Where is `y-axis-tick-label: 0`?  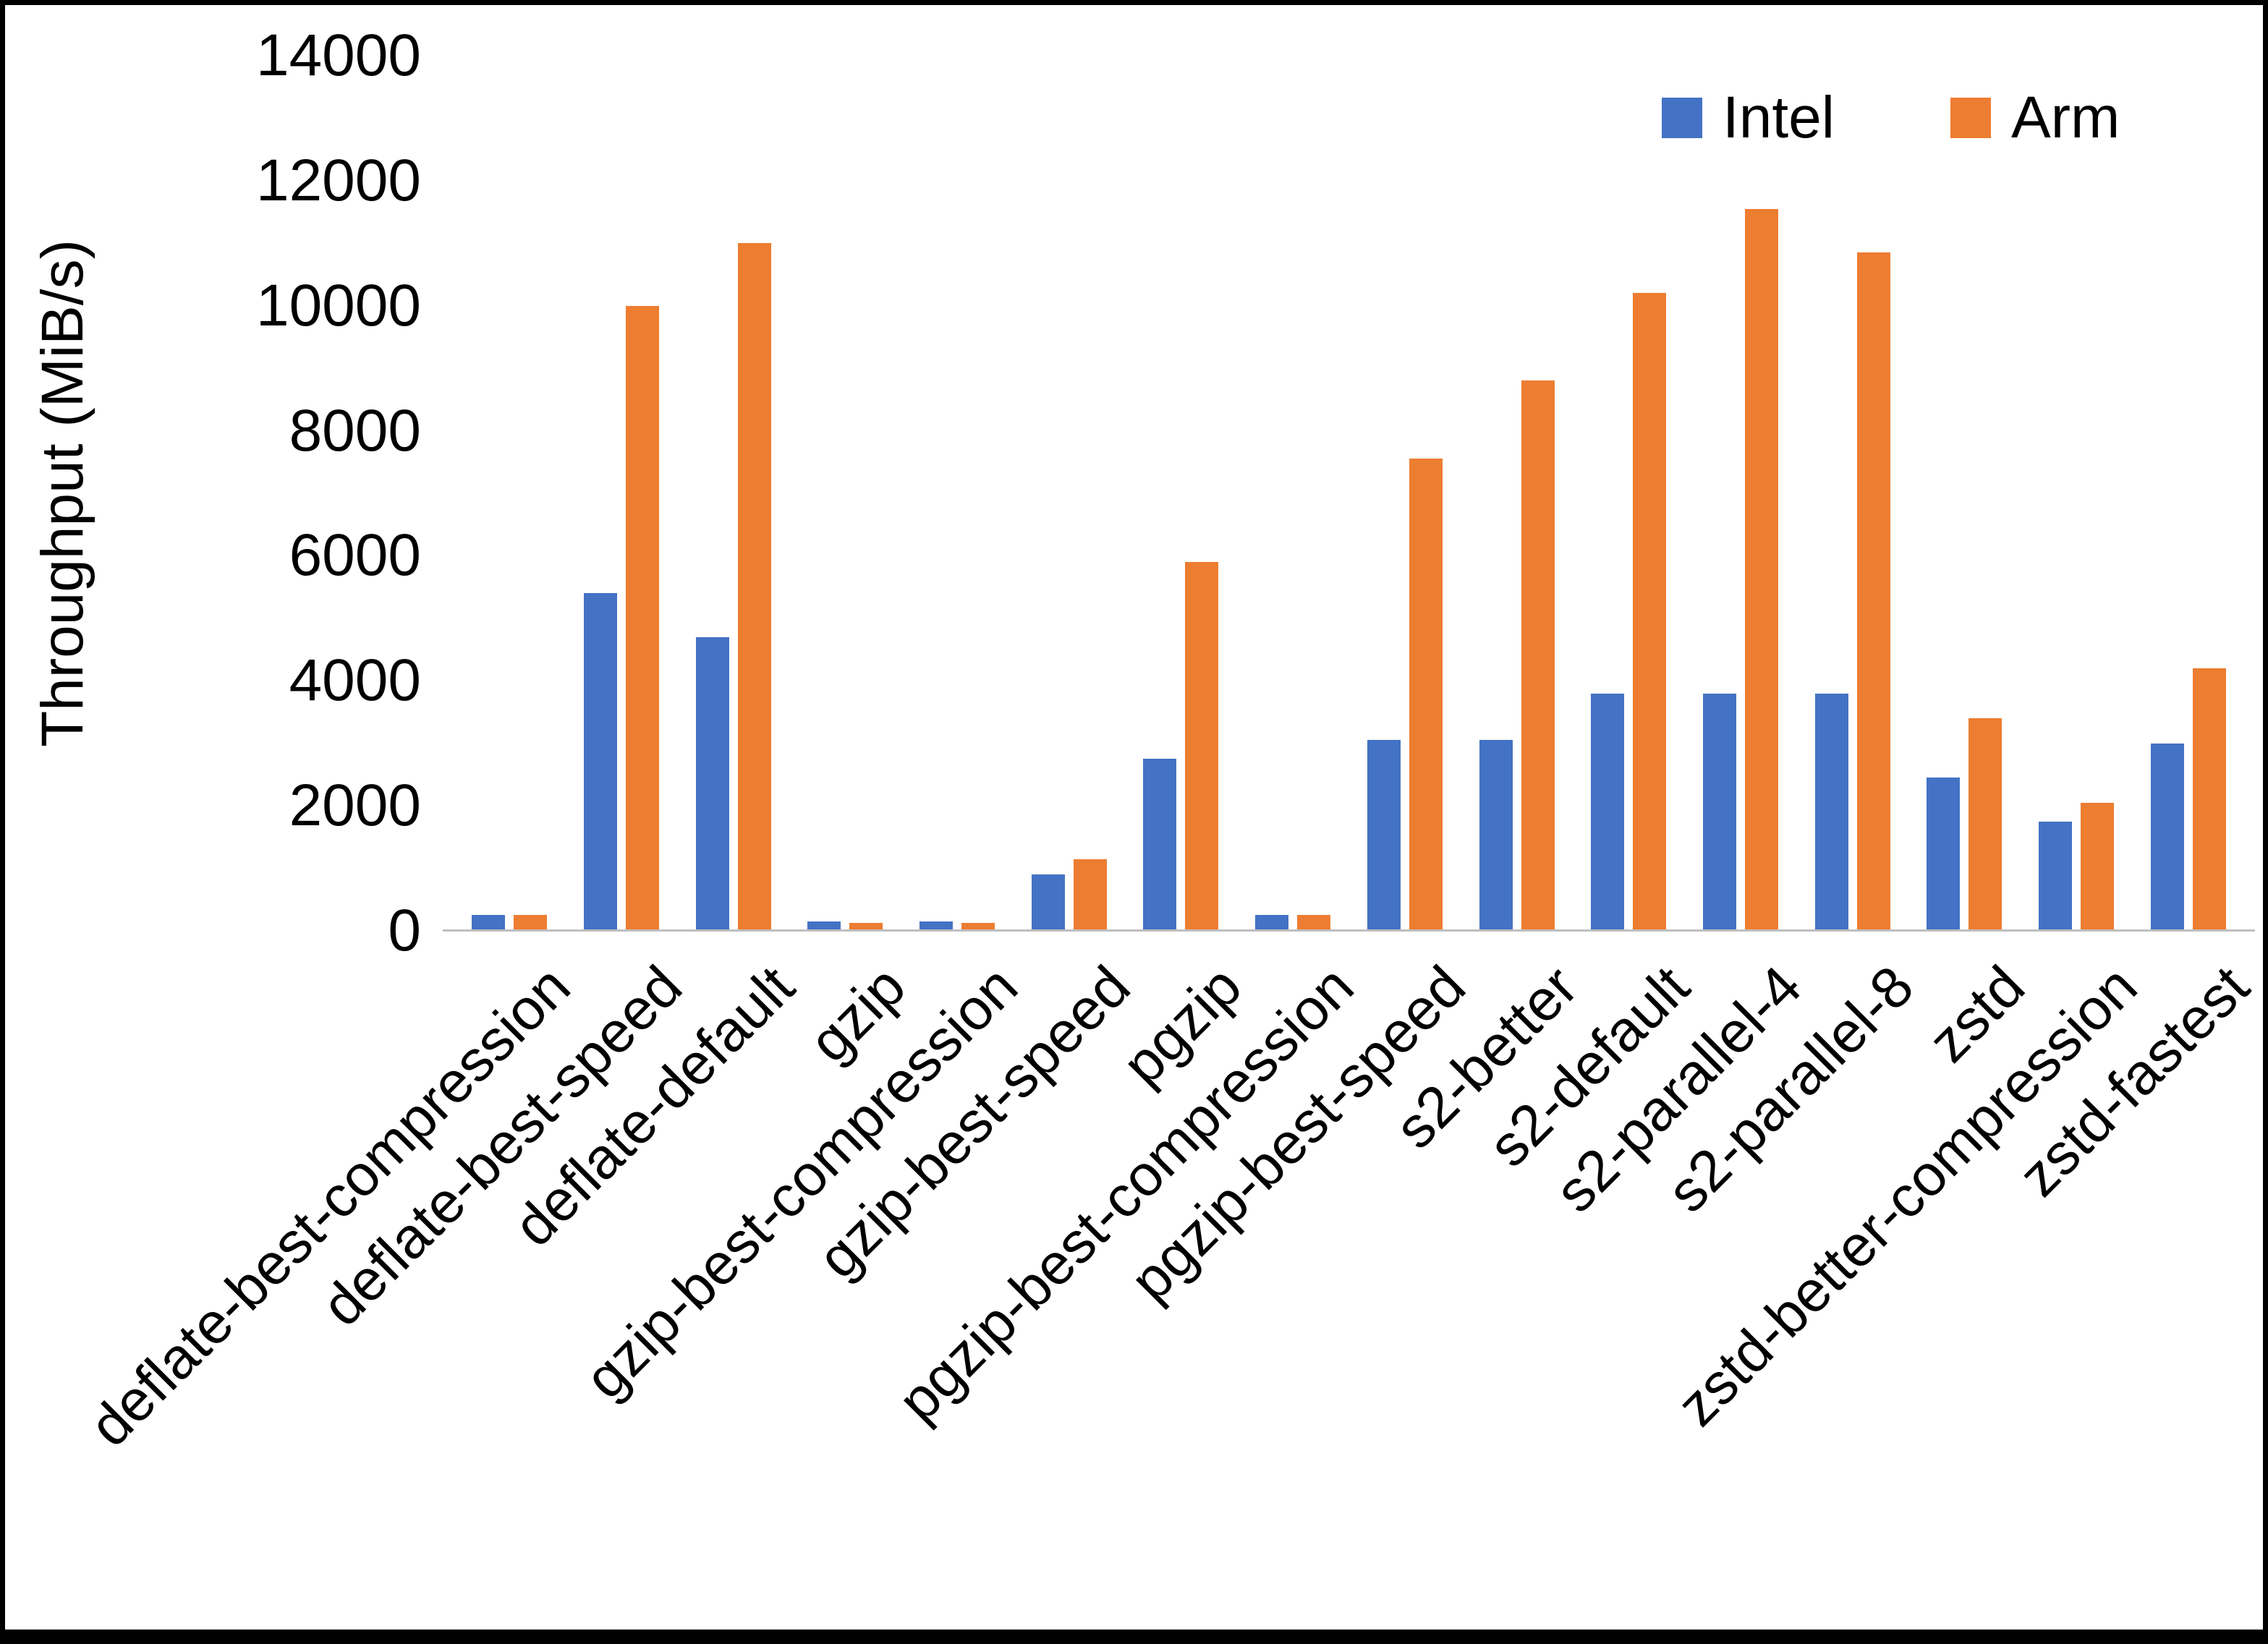 y-axis-tick-label: 0 is located at coordinates (404, 930).